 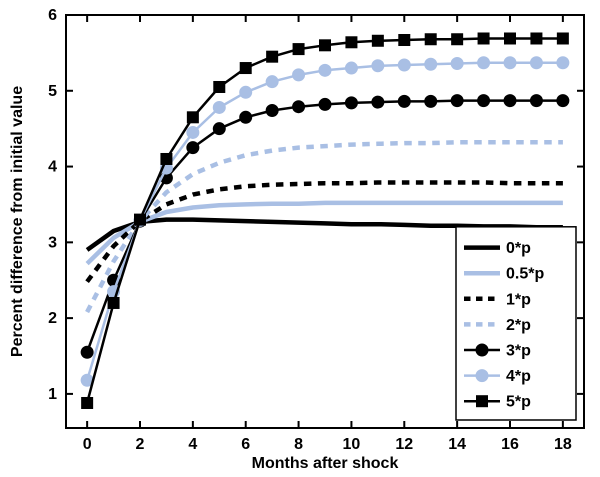 I want to click on legend-label: 4*p, so click(x=518, y=376).